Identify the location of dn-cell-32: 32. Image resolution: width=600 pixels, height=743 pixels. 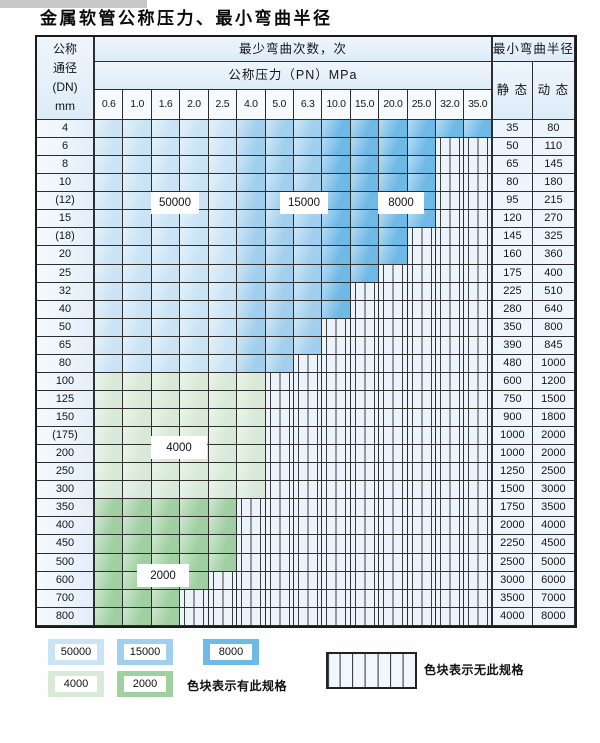
(66, 291).